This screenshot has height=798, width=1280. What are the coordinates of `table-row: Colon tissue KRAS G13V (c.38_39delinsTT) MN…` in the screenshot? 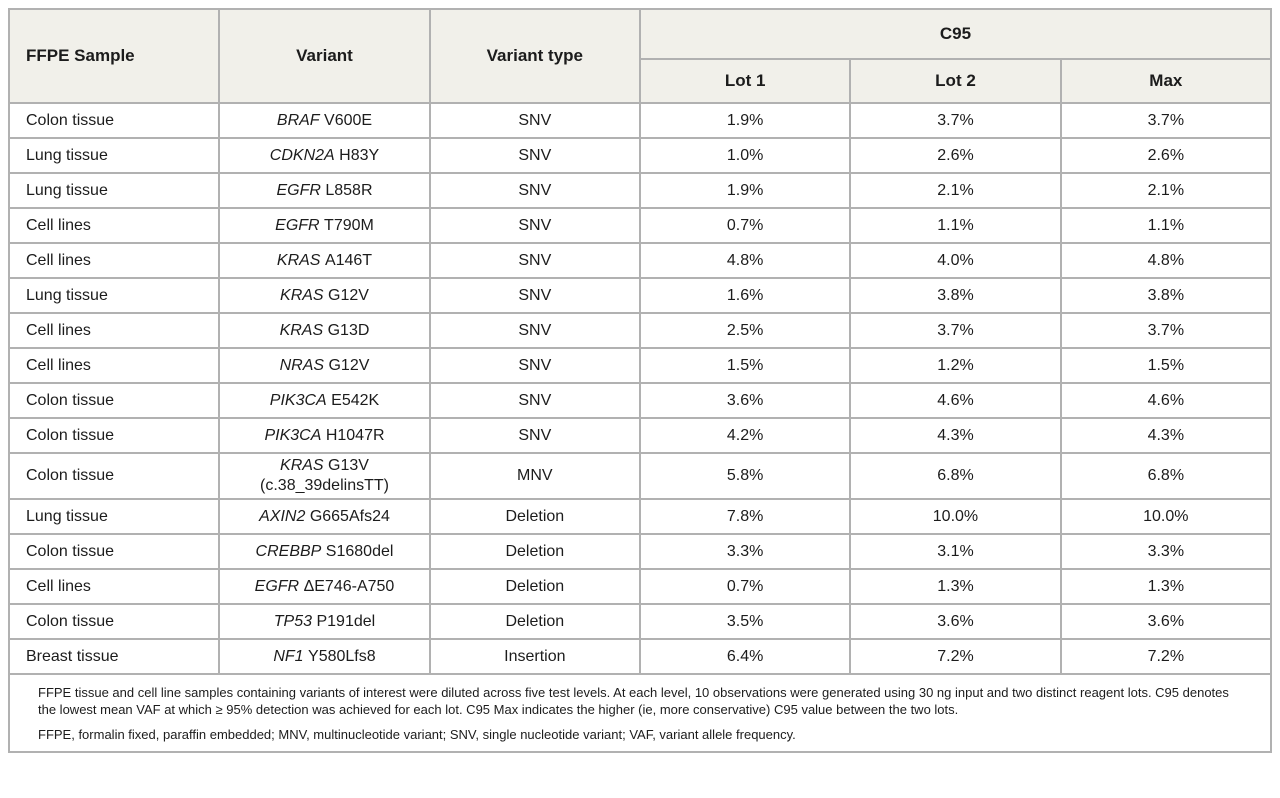 It's located at (640, 476).